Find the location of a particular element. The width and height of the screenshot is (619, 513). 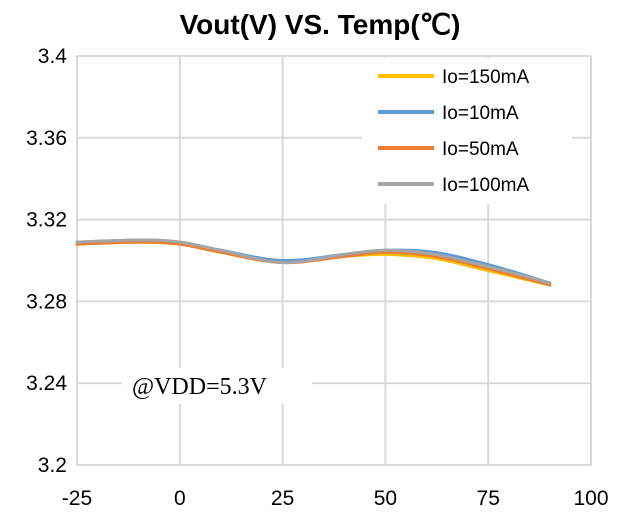

annotation-background is located at coordinates (217, 386).